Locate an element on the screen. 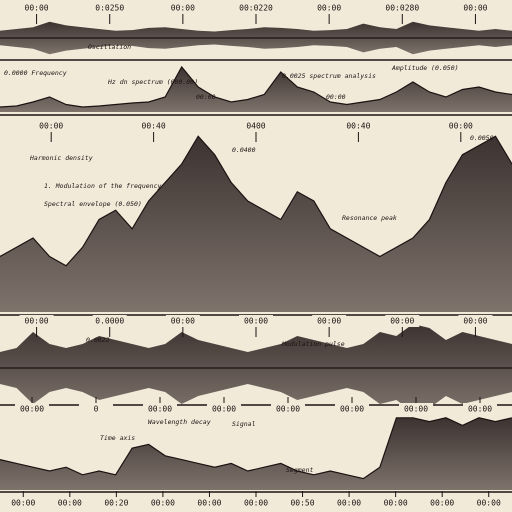  time-label: 00:20 is located at coordinates (116, 503).